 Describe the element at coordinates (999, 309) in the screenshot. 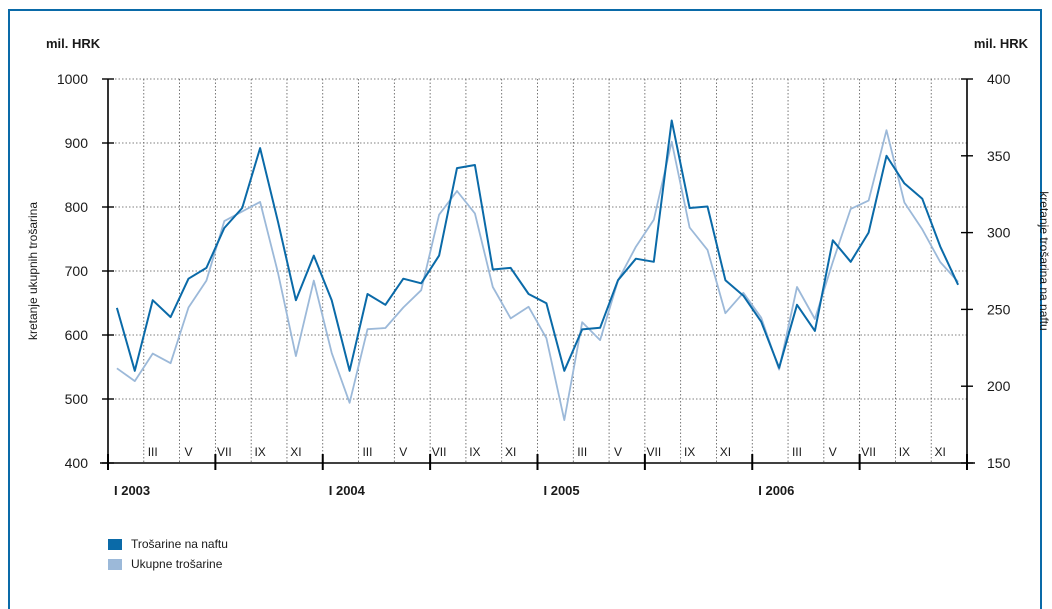

I see `right-tick-label: 250` at that location.